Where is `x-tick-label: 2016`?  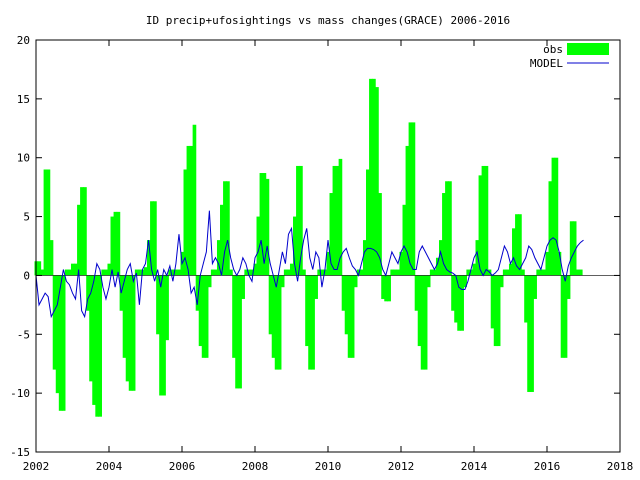
x-tick-label: 2016 is located at coordinates (547, 466).